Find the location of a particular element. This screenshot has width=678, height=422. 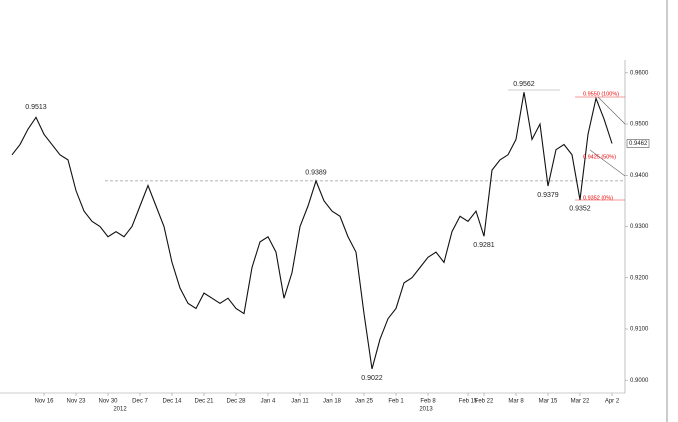

x-tick-label: Dec 21 is located at coordinates (204, 402).